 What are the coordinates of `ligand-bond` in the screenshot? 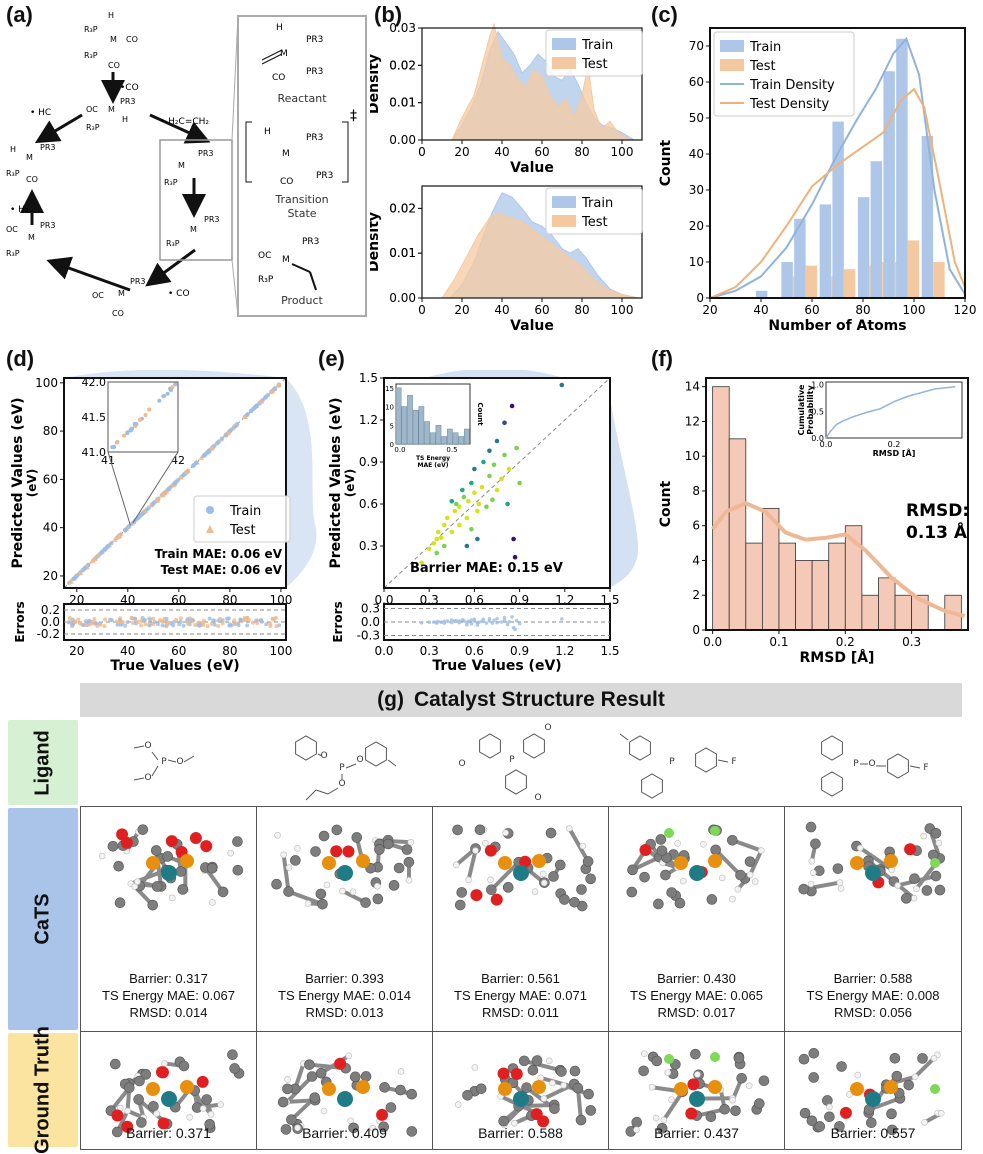 It's located at (392, 763).